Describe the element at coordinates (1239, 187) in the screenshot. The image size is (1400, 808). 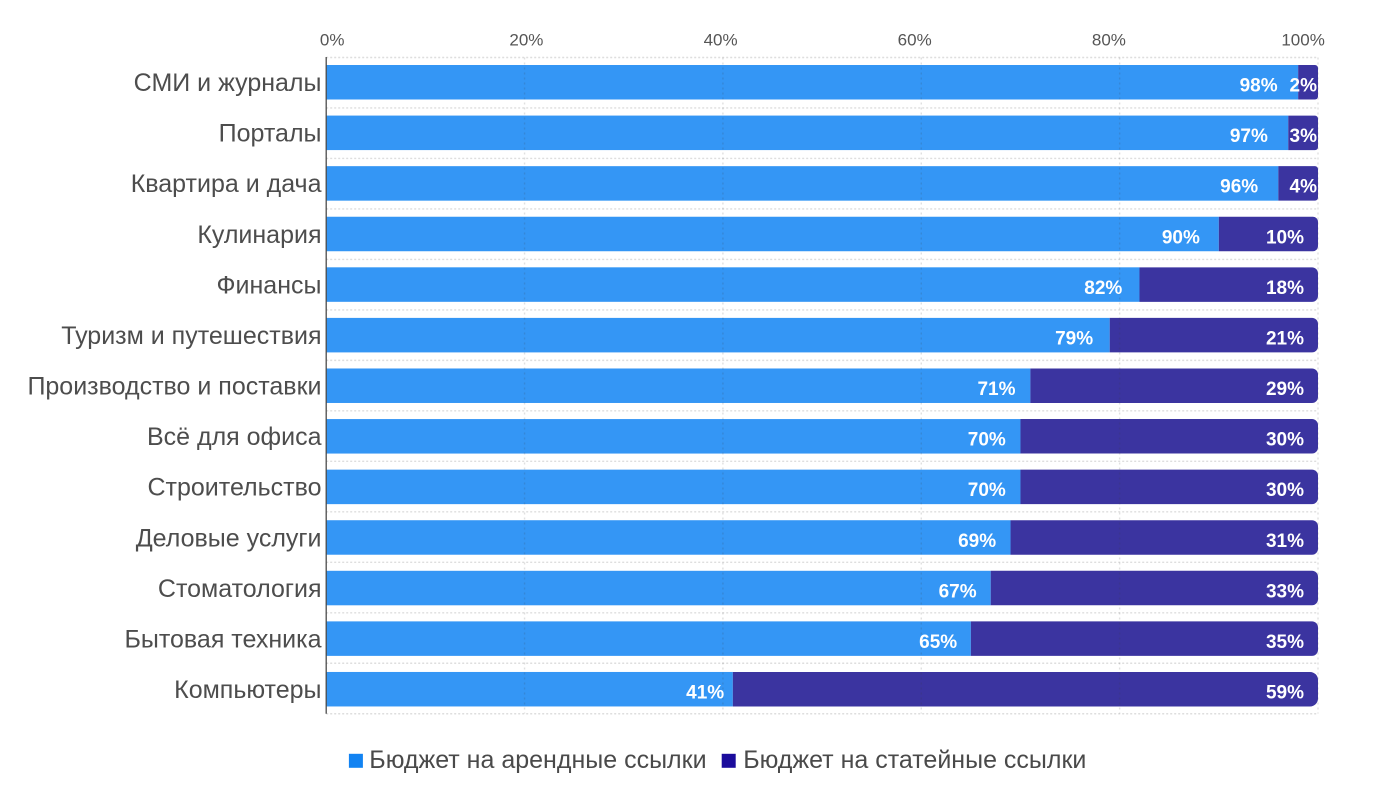
I see `svg-text: 96%` at that location.